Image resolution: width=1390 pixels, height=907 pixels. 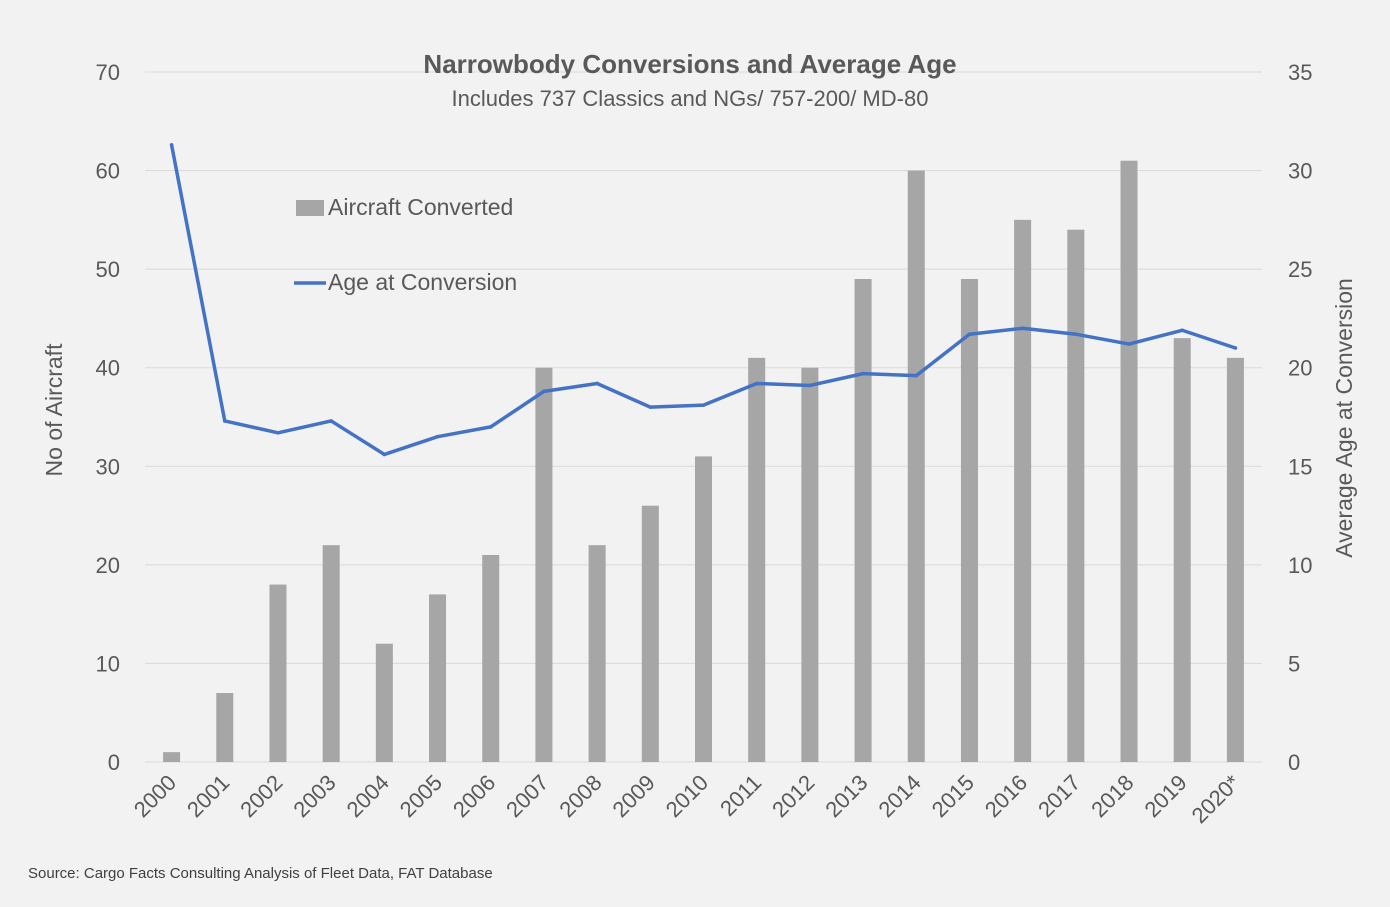 I want to click on left-tick-label: 60, so click(x=108, y=171).